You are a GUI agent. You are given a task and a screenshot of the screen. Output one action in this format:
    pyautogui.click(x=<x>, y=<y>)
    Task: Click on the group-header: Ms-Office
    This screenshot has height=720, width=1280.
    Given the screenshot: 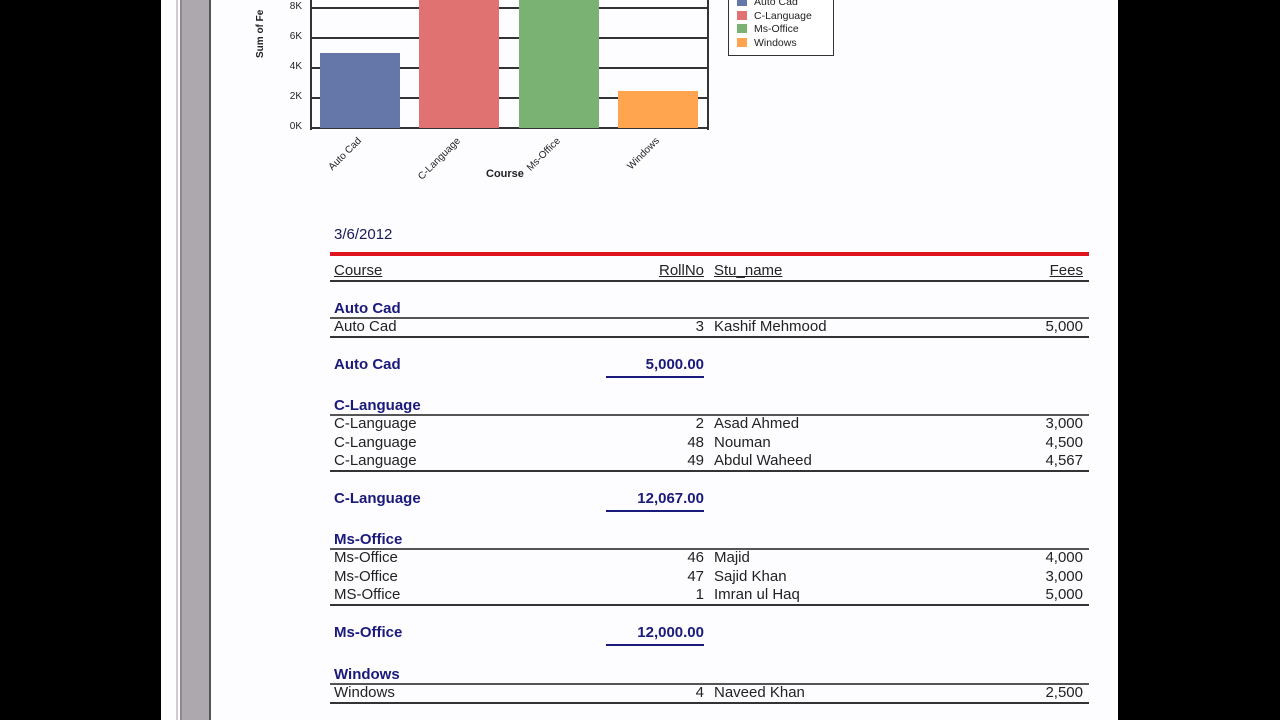 What is the action you would take?
    pyautogui.click(x=368, y=539)
    